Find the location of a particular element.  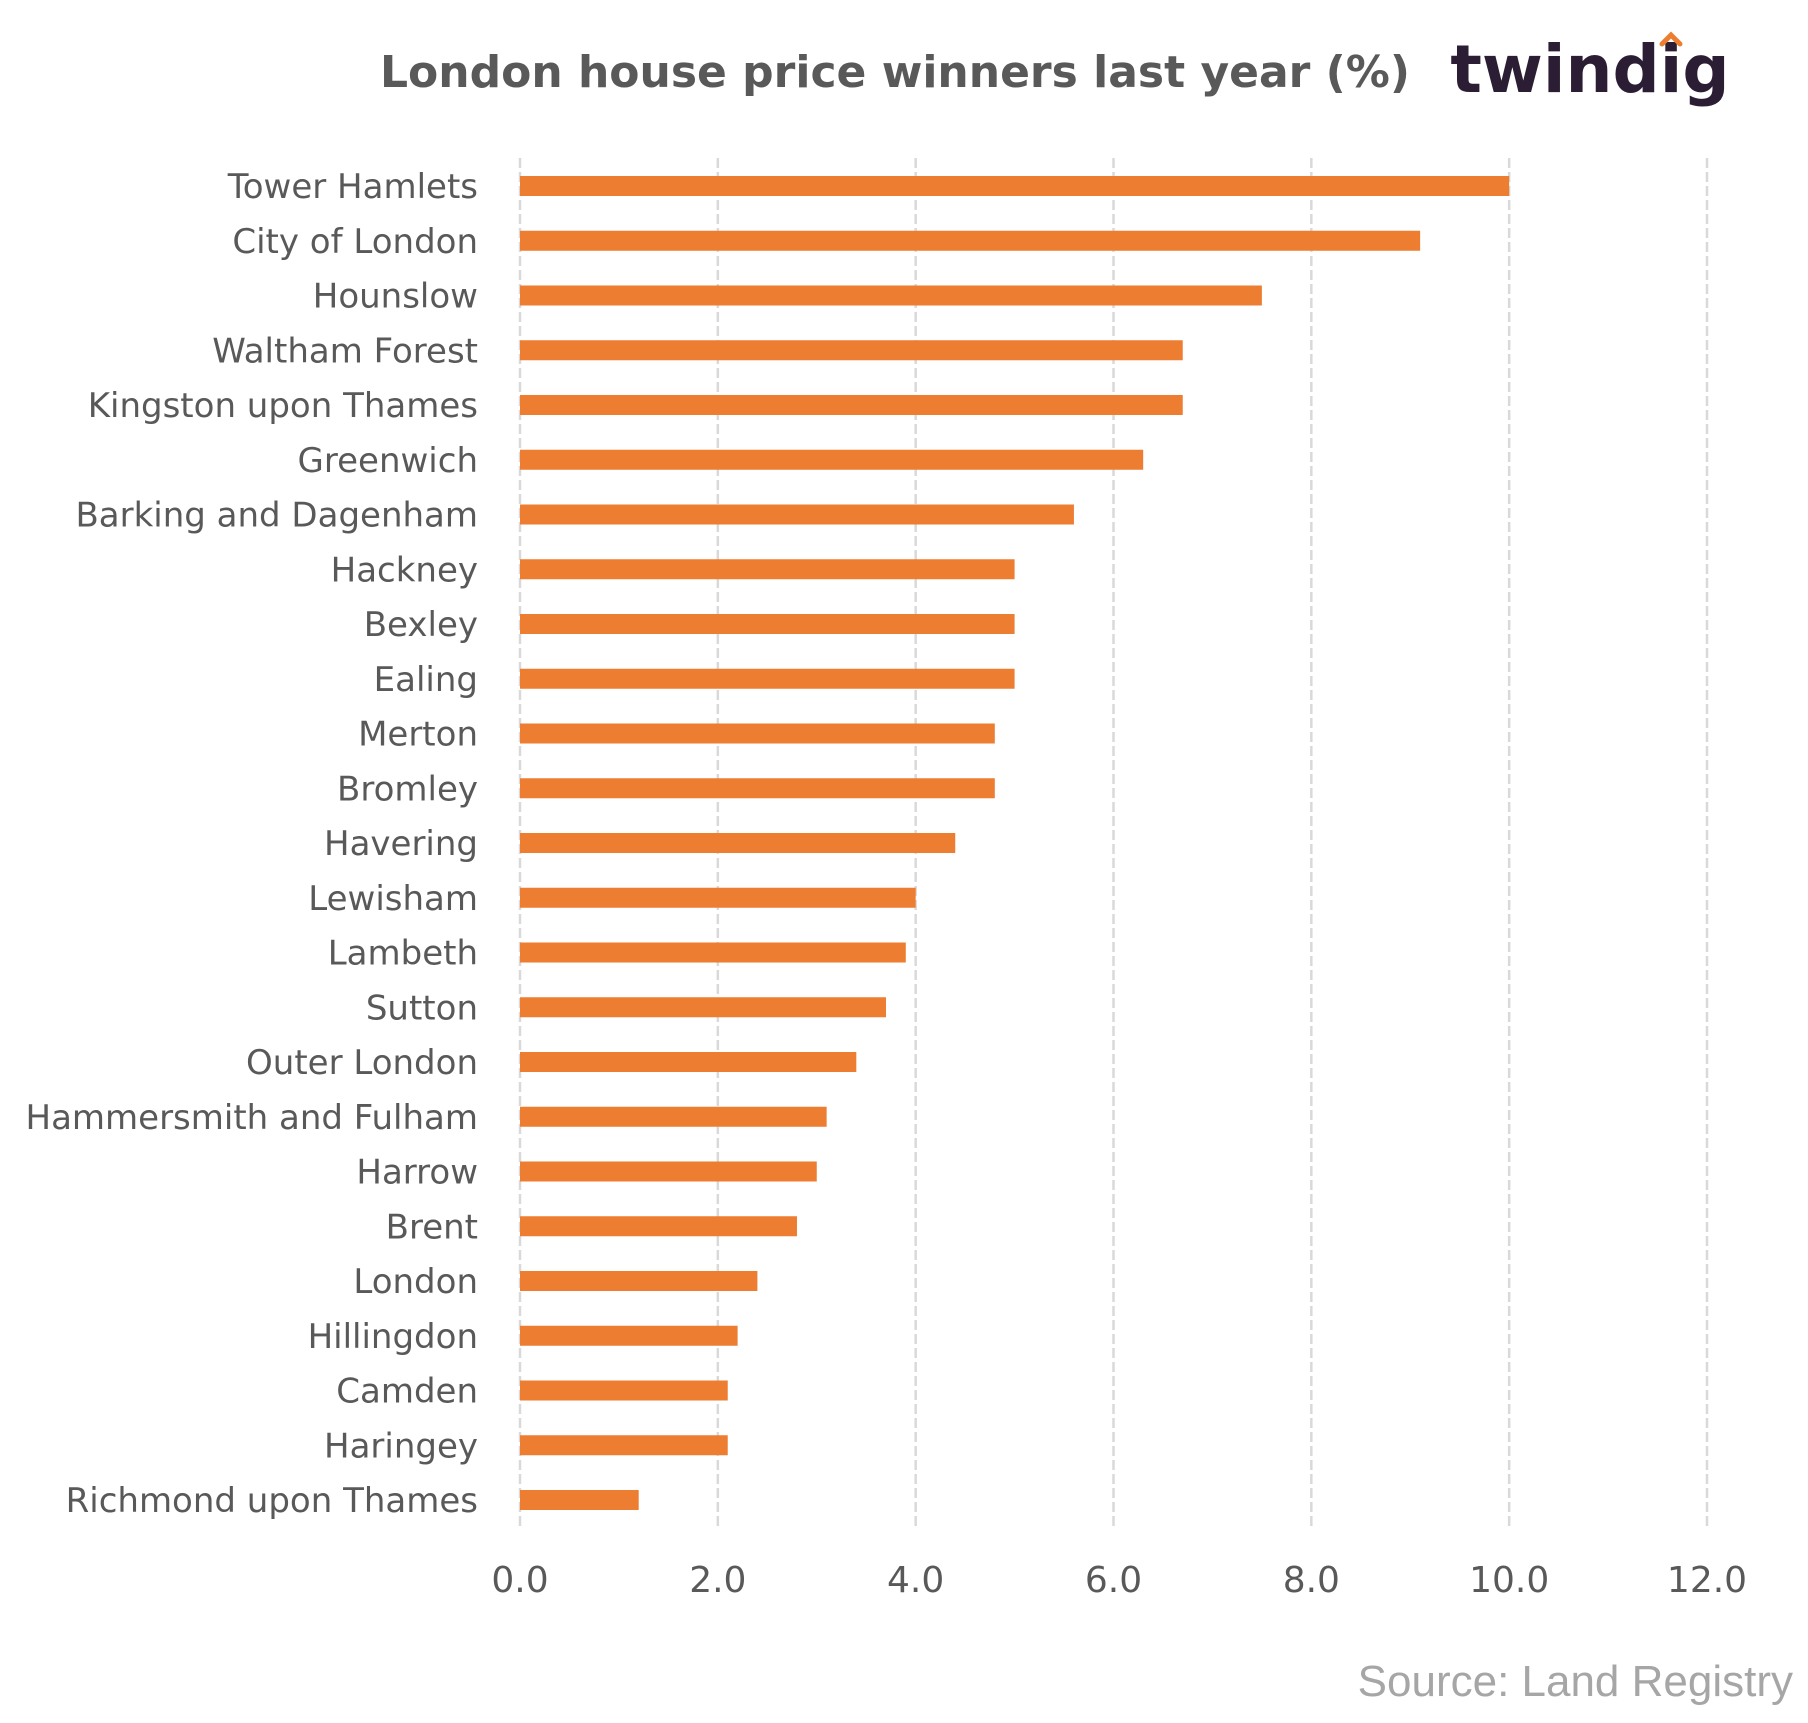

x-tick-label: 10.0 is located at coordinates (1509, 1580).